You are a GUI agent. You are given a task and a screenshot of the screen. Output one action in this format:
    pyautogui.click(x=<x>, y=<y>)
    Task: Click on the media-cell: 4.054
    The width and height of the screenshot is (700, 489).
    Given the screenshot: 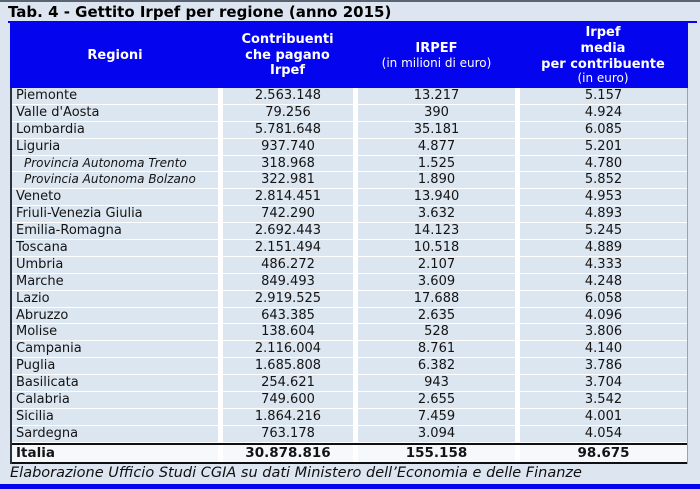 What is the action you would take?
    pyautogui.click(x=603, y=433)
    